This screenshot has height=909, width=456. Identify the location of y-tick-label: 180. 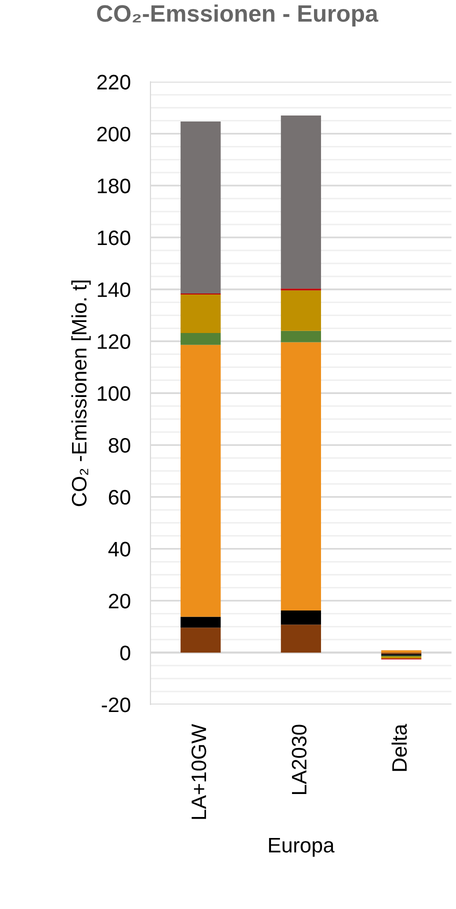
(114, 186).